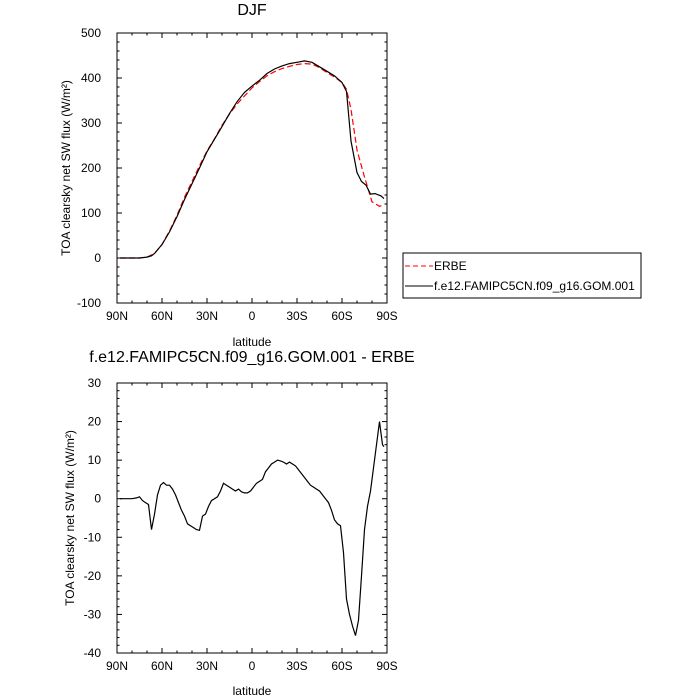 The width and height of the screenshot is (700, 700). Describe the element at coordinates (117, 316) in the screenshot. I see `top-x-tick-label: 90N` at that location.